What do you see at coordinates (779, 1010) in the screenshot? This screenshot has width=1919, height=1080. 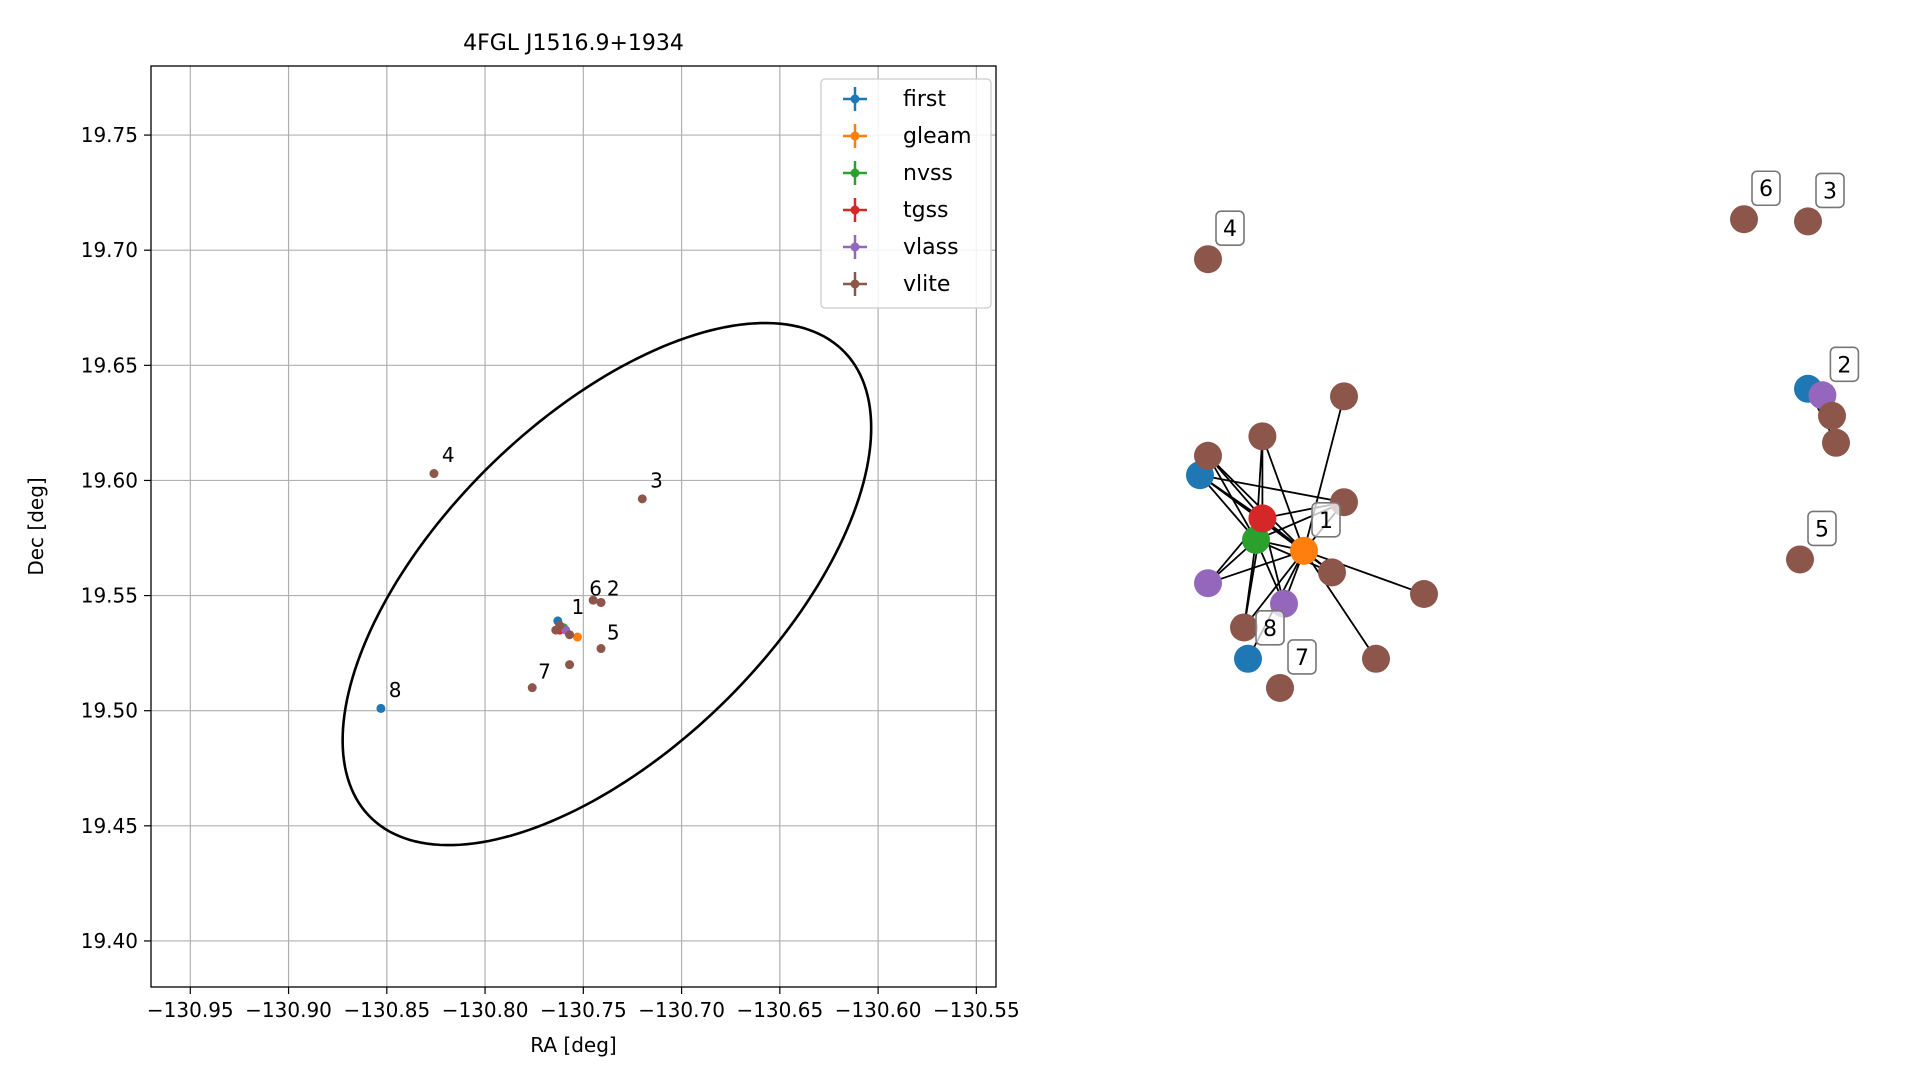 I see `x-tick-label: −130.65` at bounding box center [779, 1010].